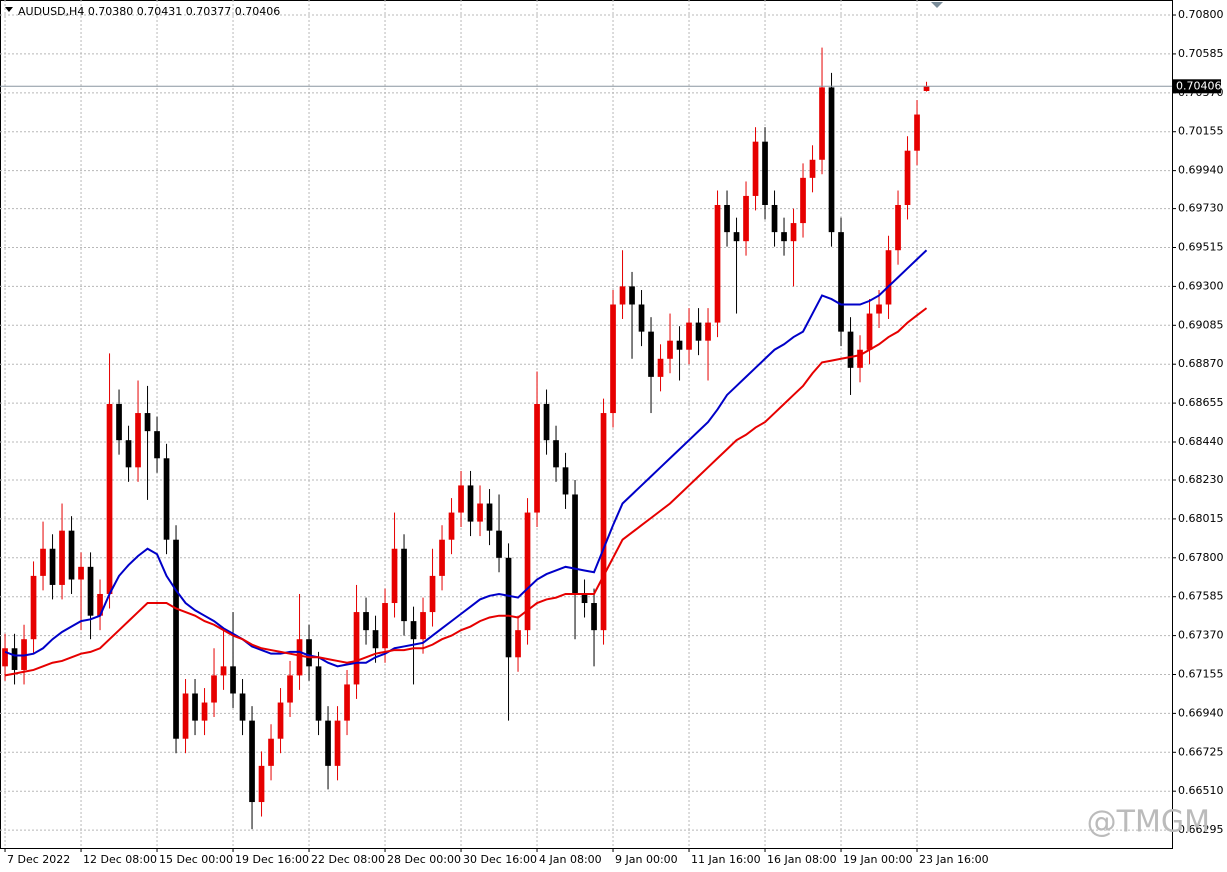  I want to click on title-icon, so click(9, 9).